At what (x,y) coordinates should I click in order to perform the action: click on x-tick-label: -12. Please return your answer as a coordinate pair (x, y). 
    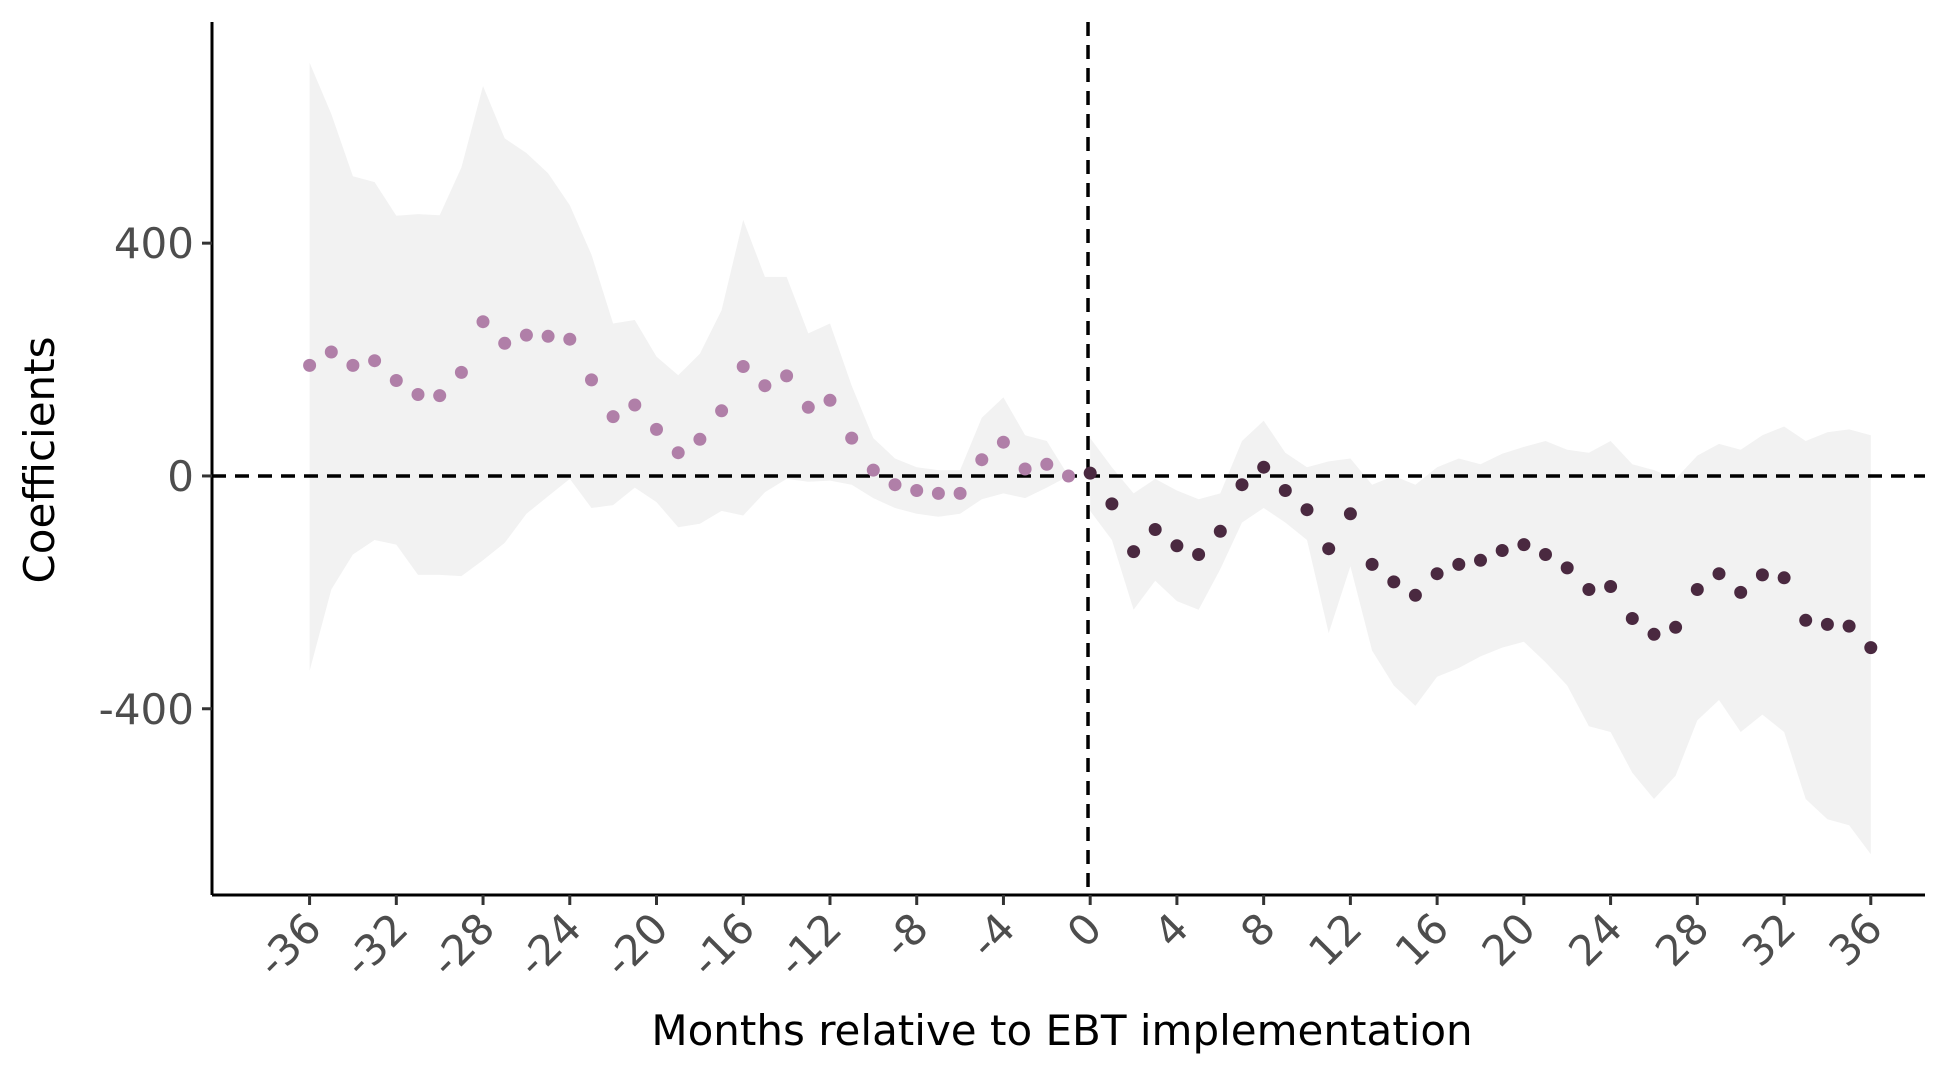
    Looking at the image, I should click on (809, 944).